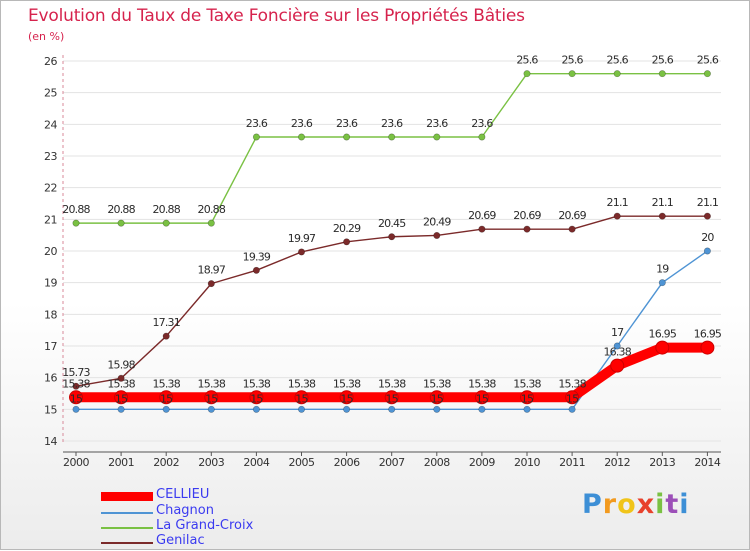 The height and width of the screenshot is (551, 750). What do you see at coordinates (437, 221) in the screenshot?
I see `data-label: 20.49` at bounding box center [437, 221].